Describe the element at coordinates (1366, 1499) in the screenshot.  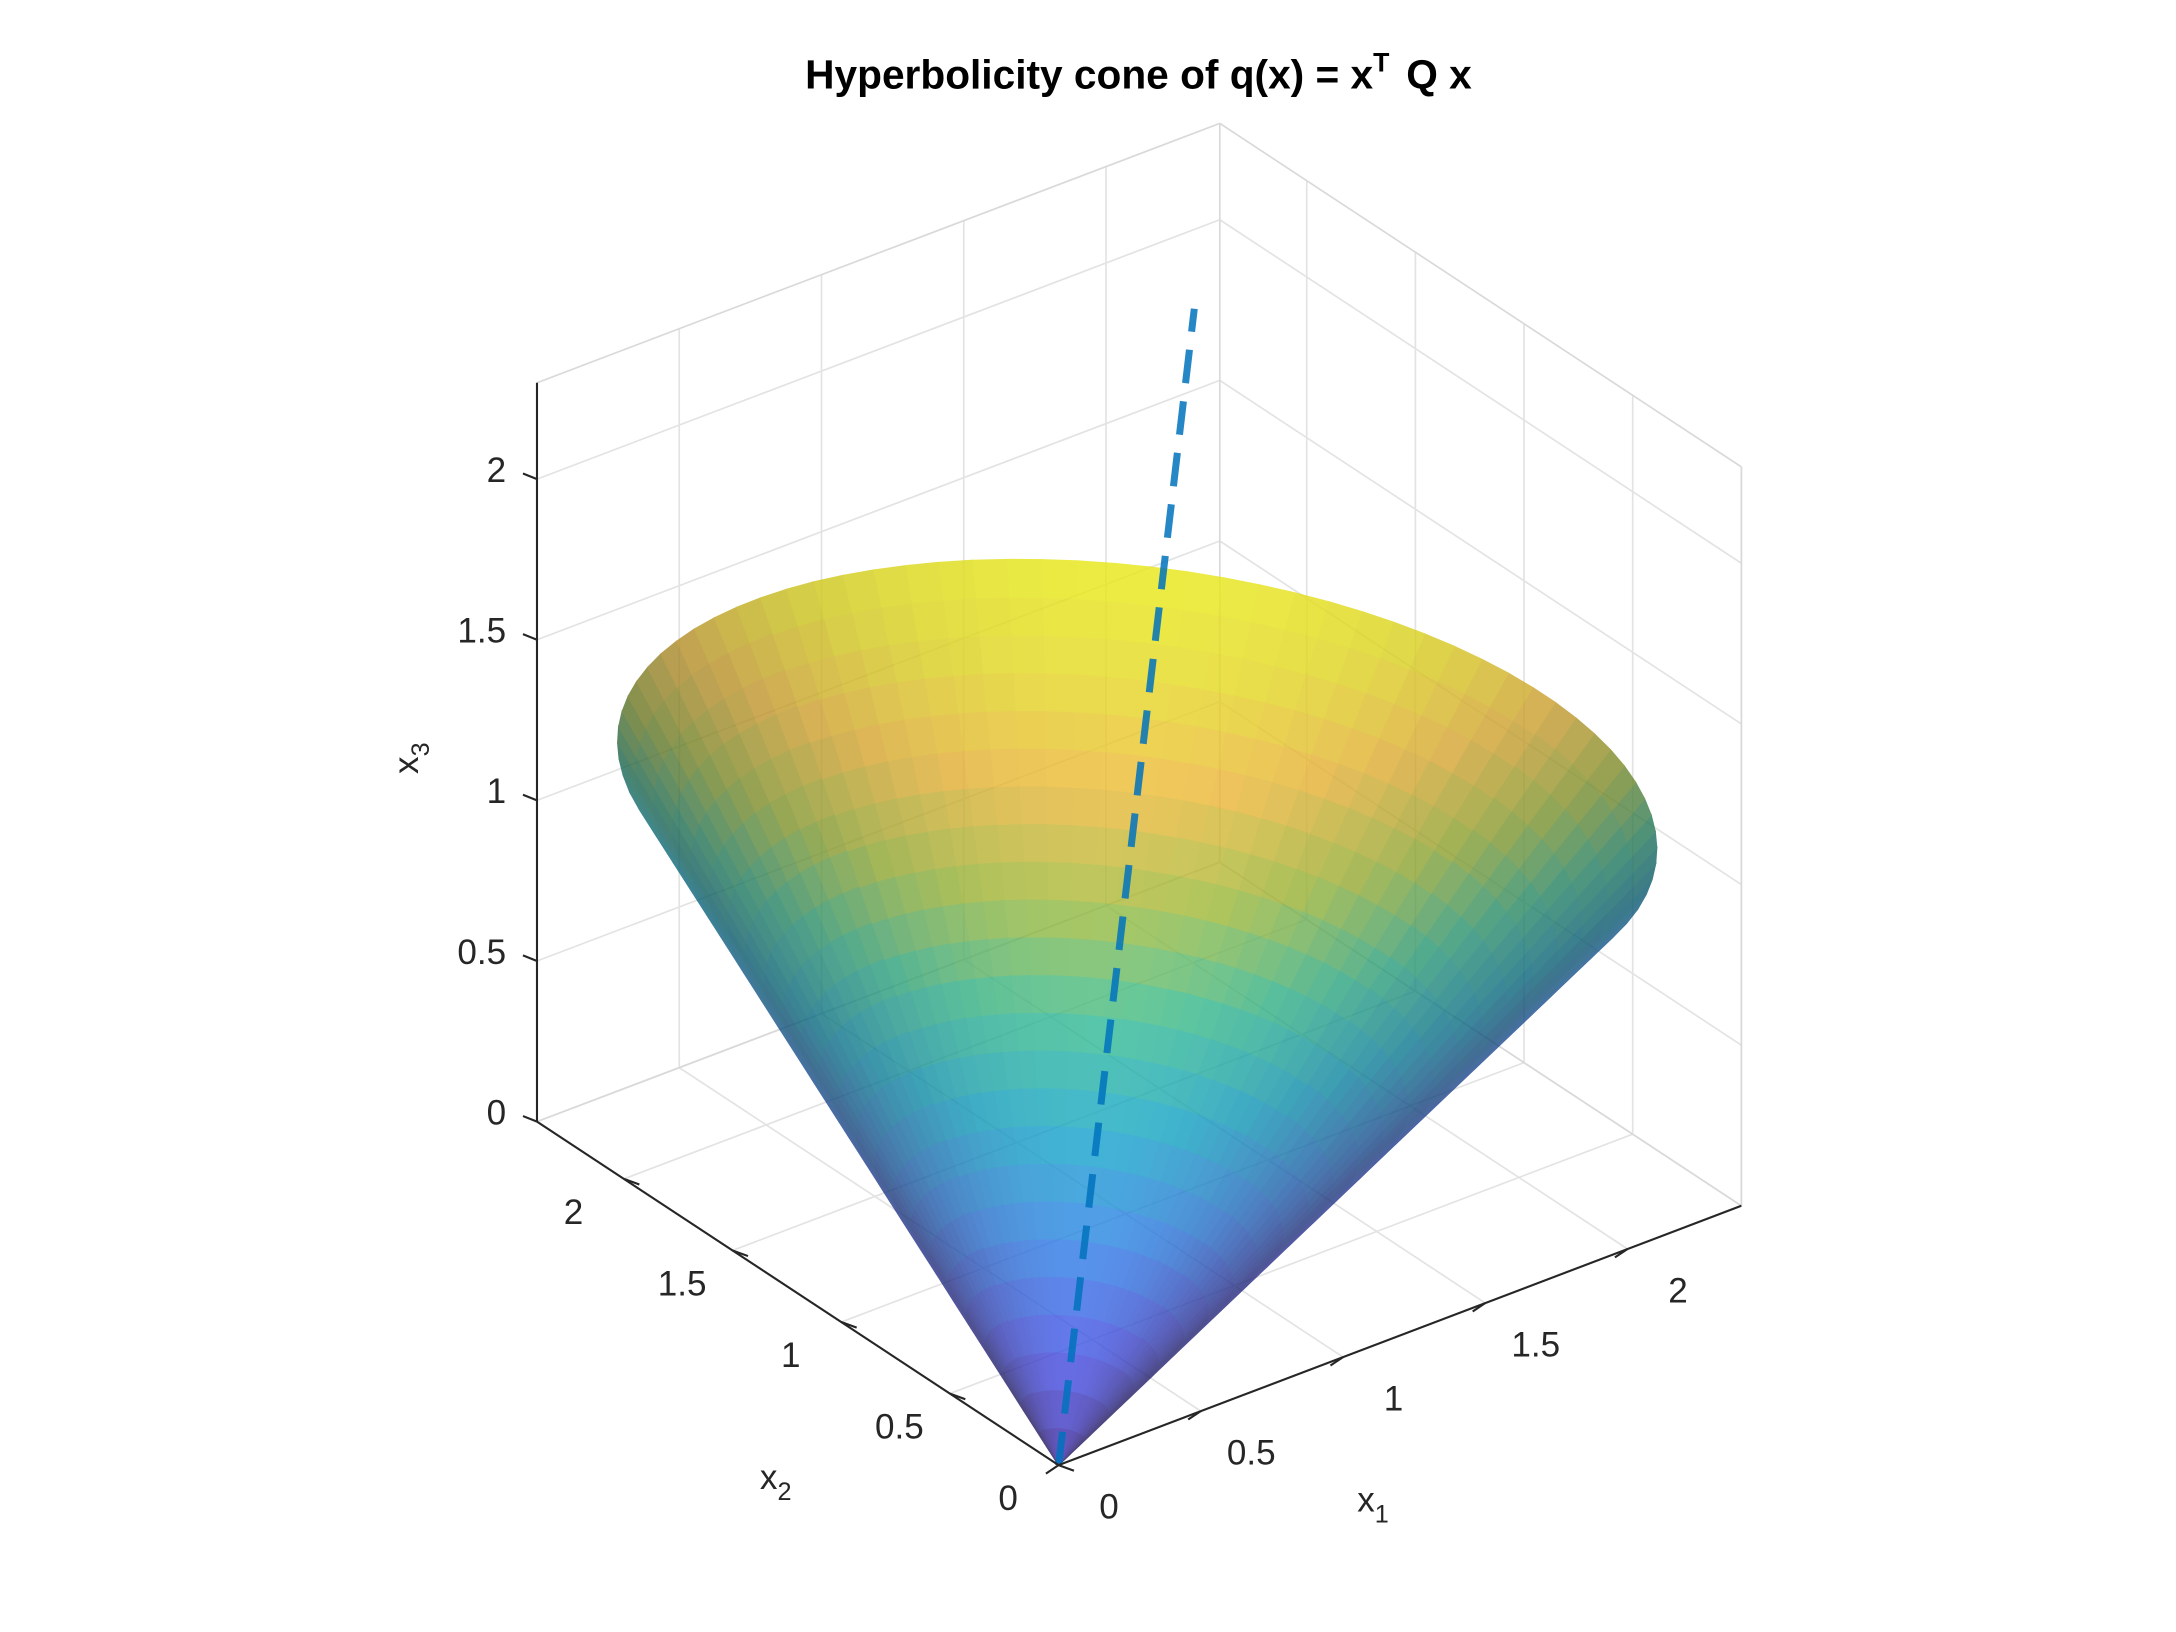
I see `x-label-text: x` at that location.